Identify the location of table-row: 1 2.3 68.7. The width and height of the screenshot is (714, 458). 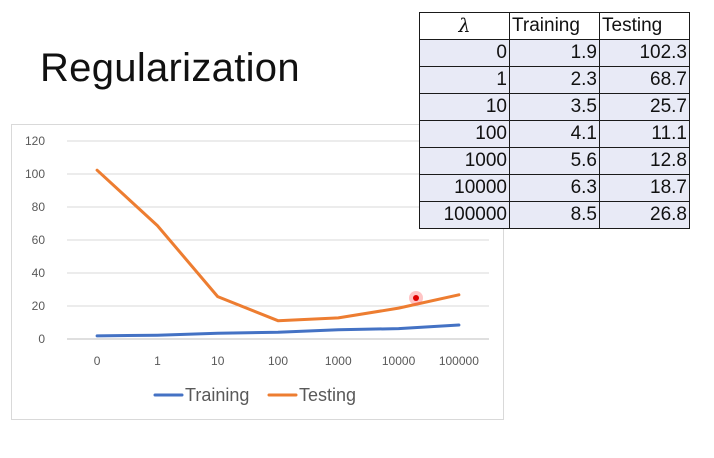
(554, 80).